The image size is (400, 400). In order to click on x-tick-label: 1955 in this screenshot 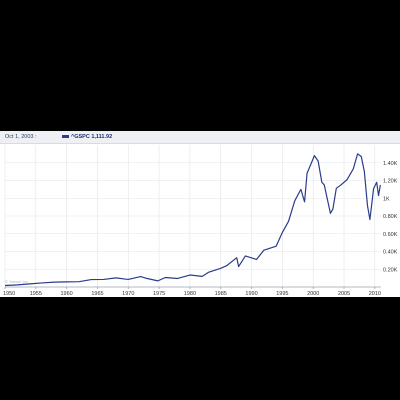, I will do `click(36, 294)`.